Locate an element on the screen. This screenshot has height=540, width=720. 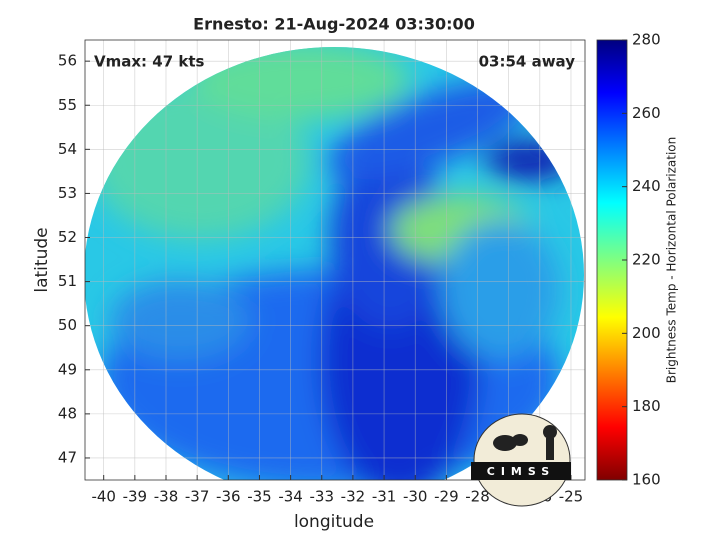
y-tick-label: 56 is located at coordinates (67, 61).